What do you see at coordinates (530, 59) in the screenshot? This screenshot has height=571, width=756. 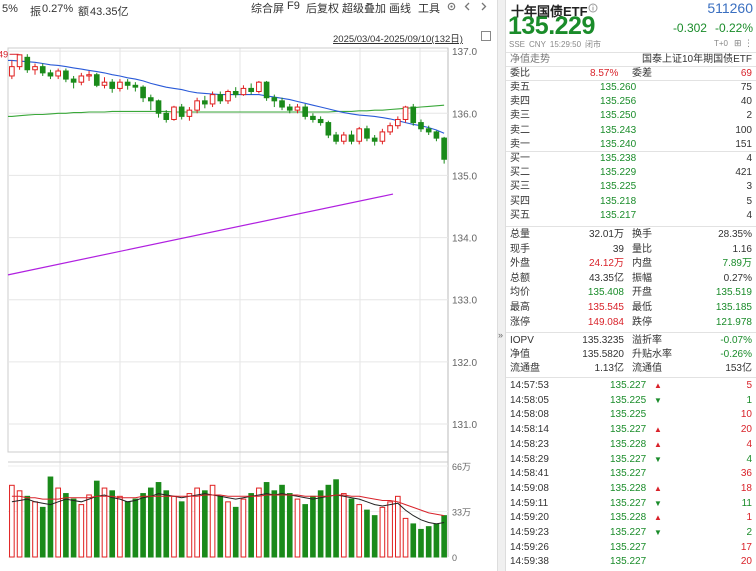 I see `nav-trend-label: 净值走势` at bounding box center [530, 59].